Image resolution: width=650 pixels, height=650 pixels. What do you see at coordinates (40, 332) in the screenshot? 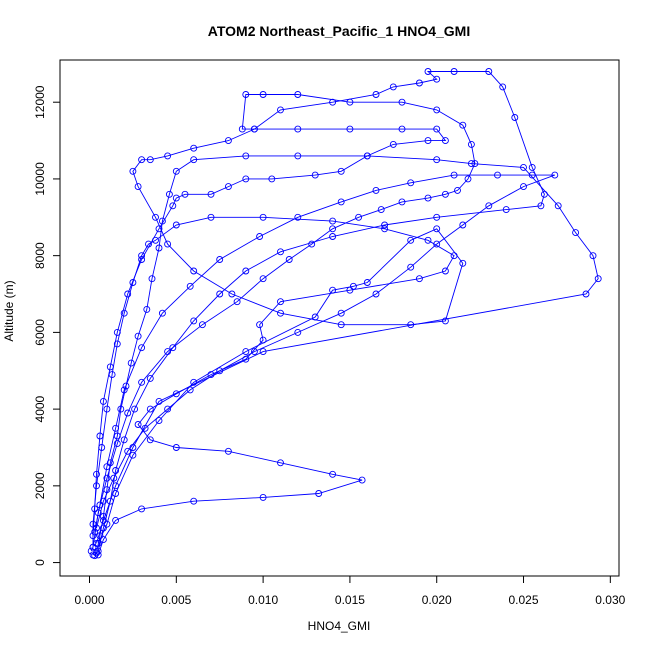
I see `y-tick-label: 6000` at bounding box center [40, 332].